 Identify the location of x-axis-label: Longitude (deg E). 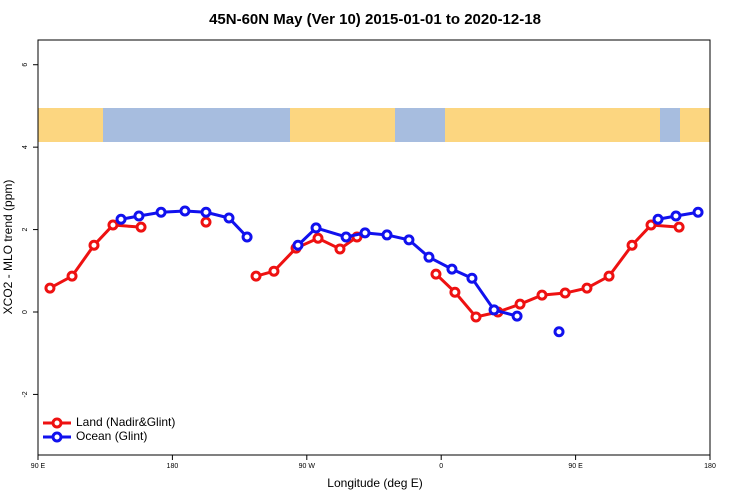
(374, 483).